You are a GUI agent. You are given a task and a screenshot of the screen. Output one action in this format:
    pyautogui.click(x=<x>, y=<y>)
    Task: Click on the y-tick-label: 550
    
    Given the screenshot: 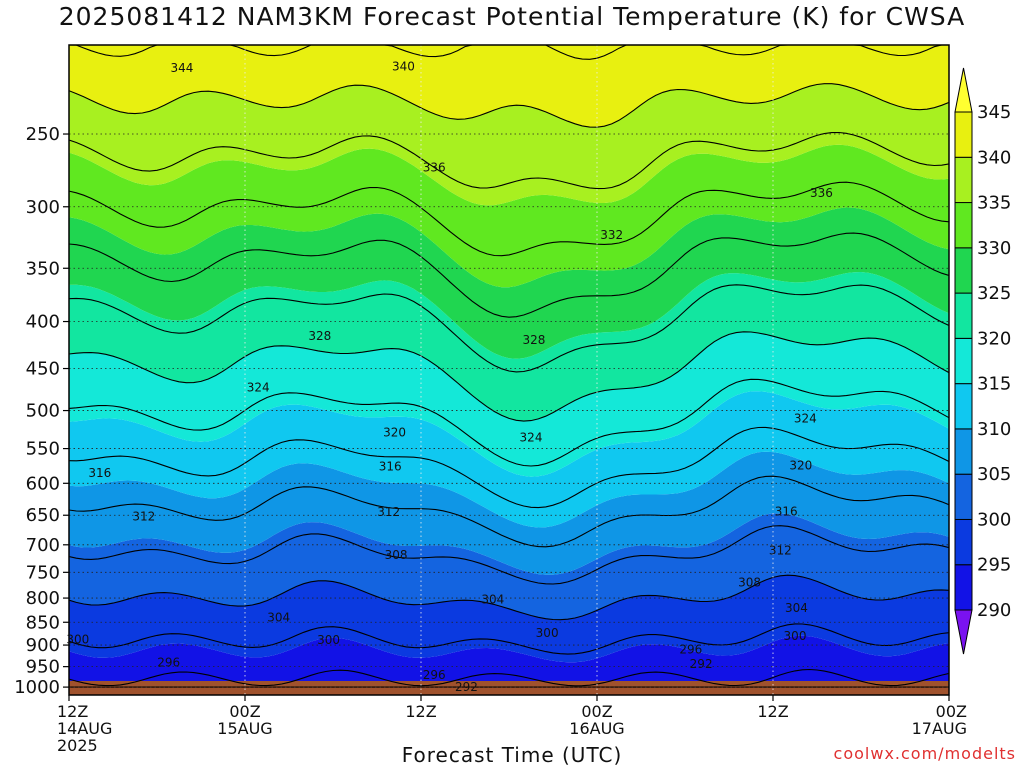 What is the action you would take?
    pyautogui.click(x=43, y=449)
    